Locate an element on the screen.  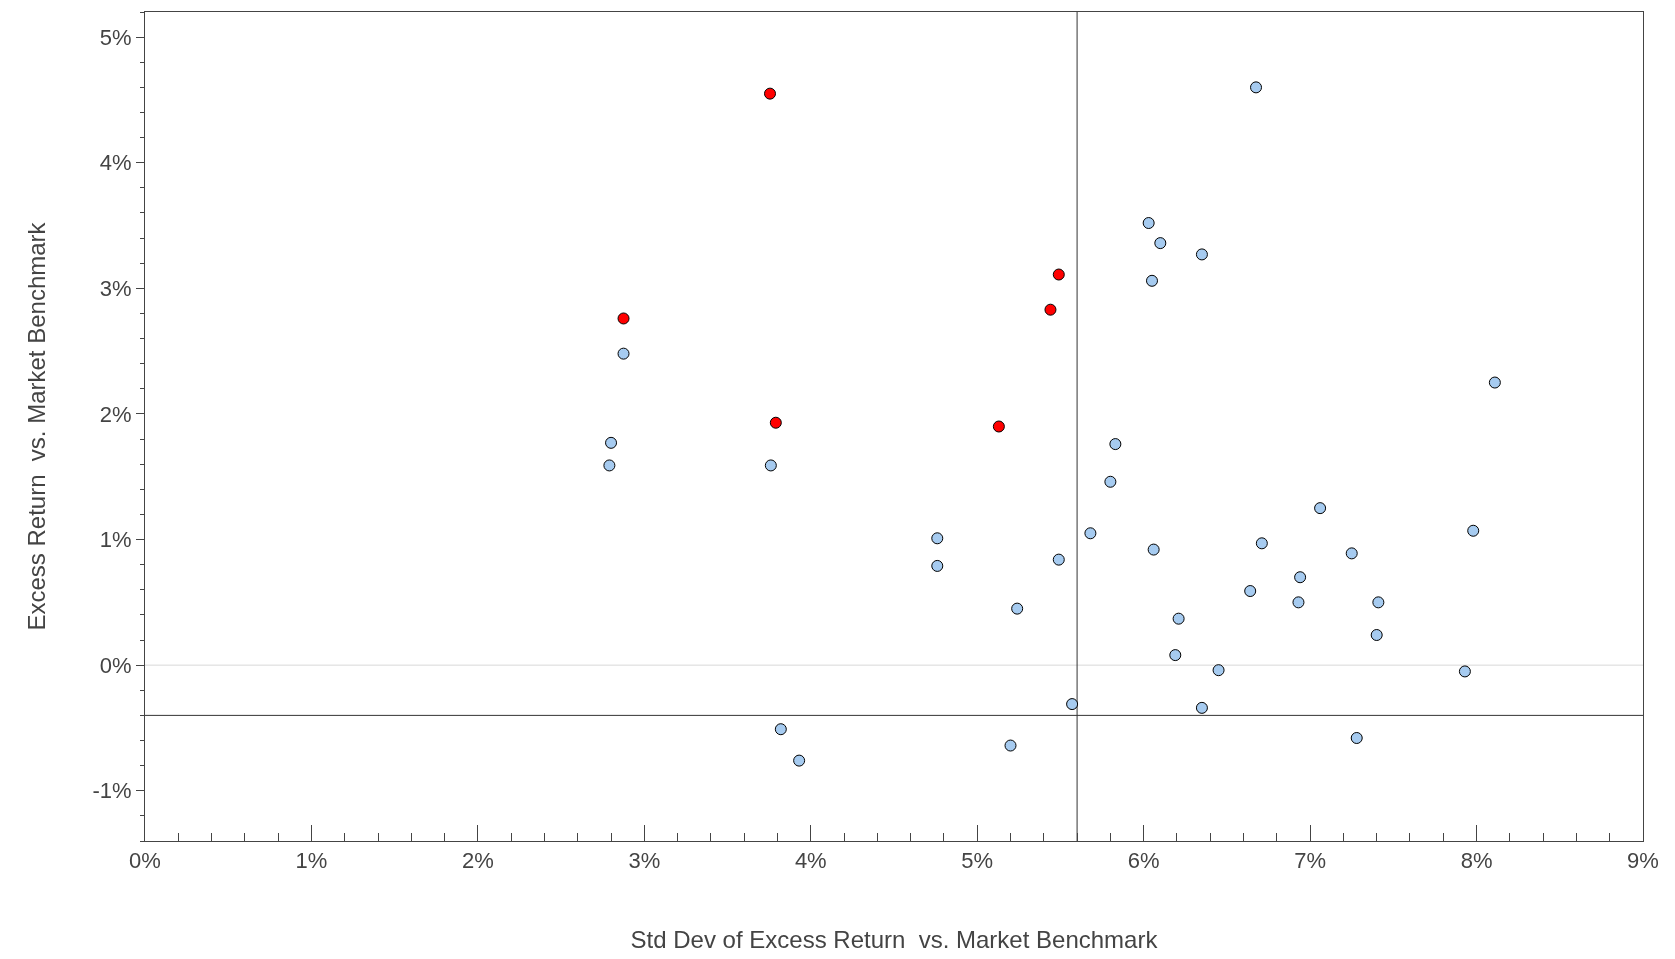
y-tick-label: 4% is located at coordinates (115, 163).